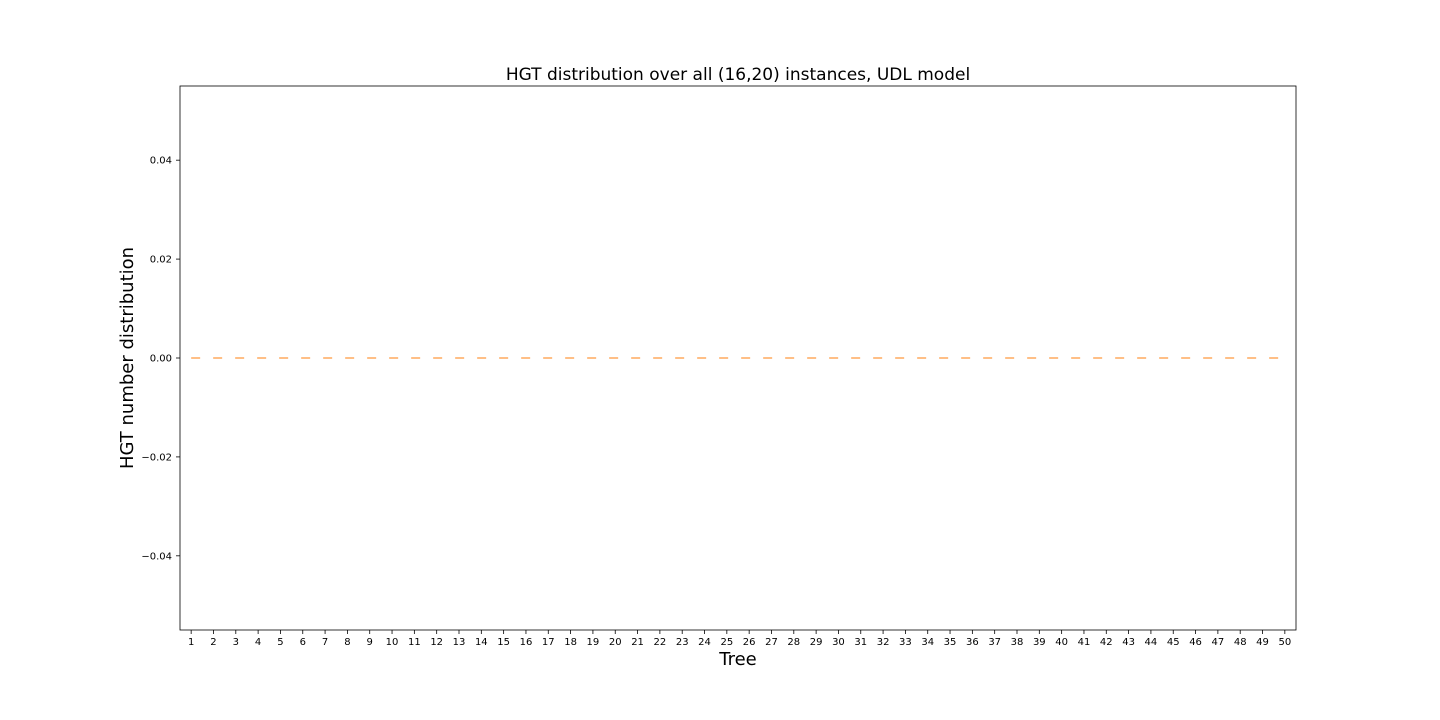 This screenshot has height=720, width=1440. What do you see at coordinates (1173, 642) in the screenshot?
I see `x-tick-label: 45` at bounding box center [1173, 642].